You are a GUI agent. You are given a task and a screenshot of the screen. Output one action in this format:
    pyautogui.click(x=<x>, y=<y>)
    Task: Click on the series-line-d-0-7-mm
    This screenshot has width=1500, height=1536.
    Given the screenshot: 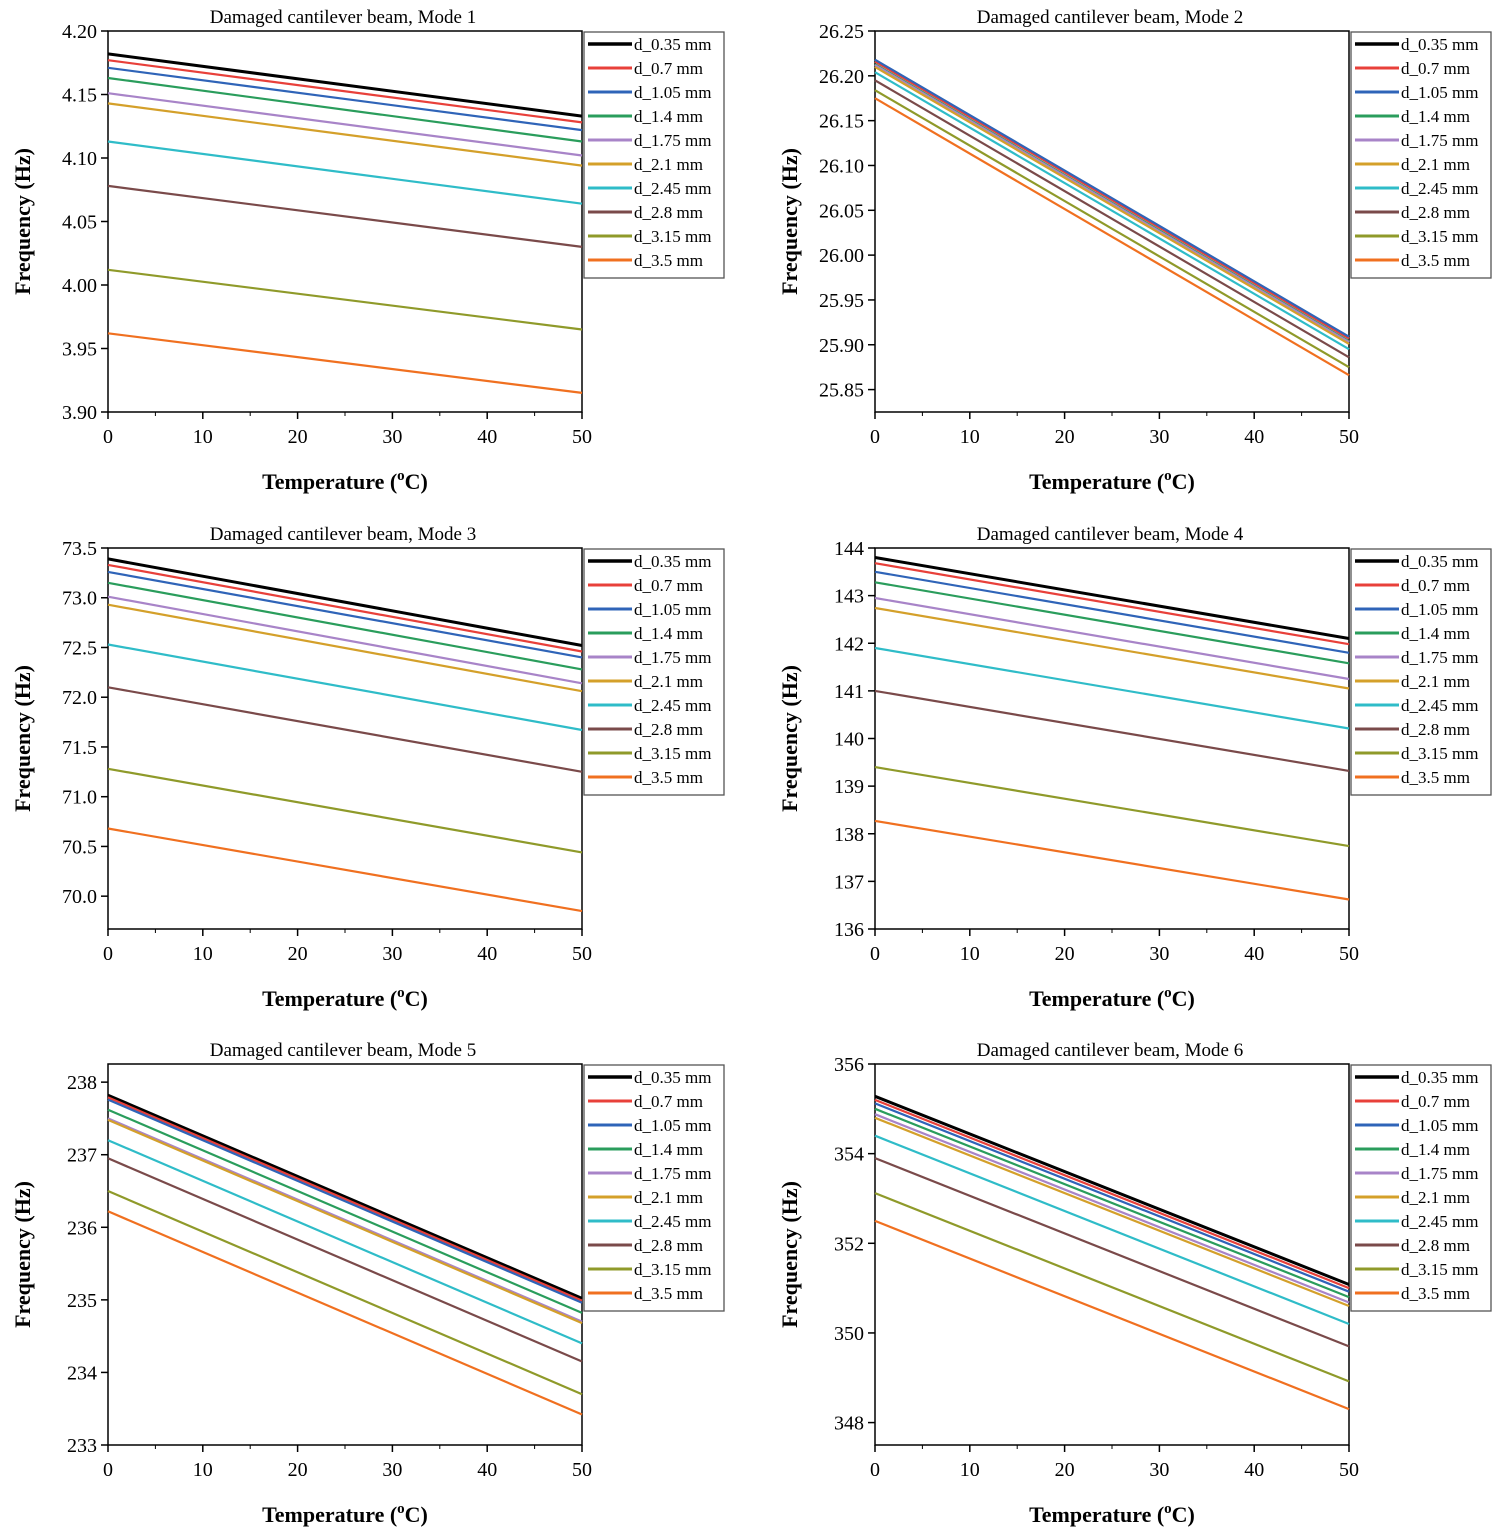 What is the action you would take?
    pyautogui.click(x=1112, y=200)
    